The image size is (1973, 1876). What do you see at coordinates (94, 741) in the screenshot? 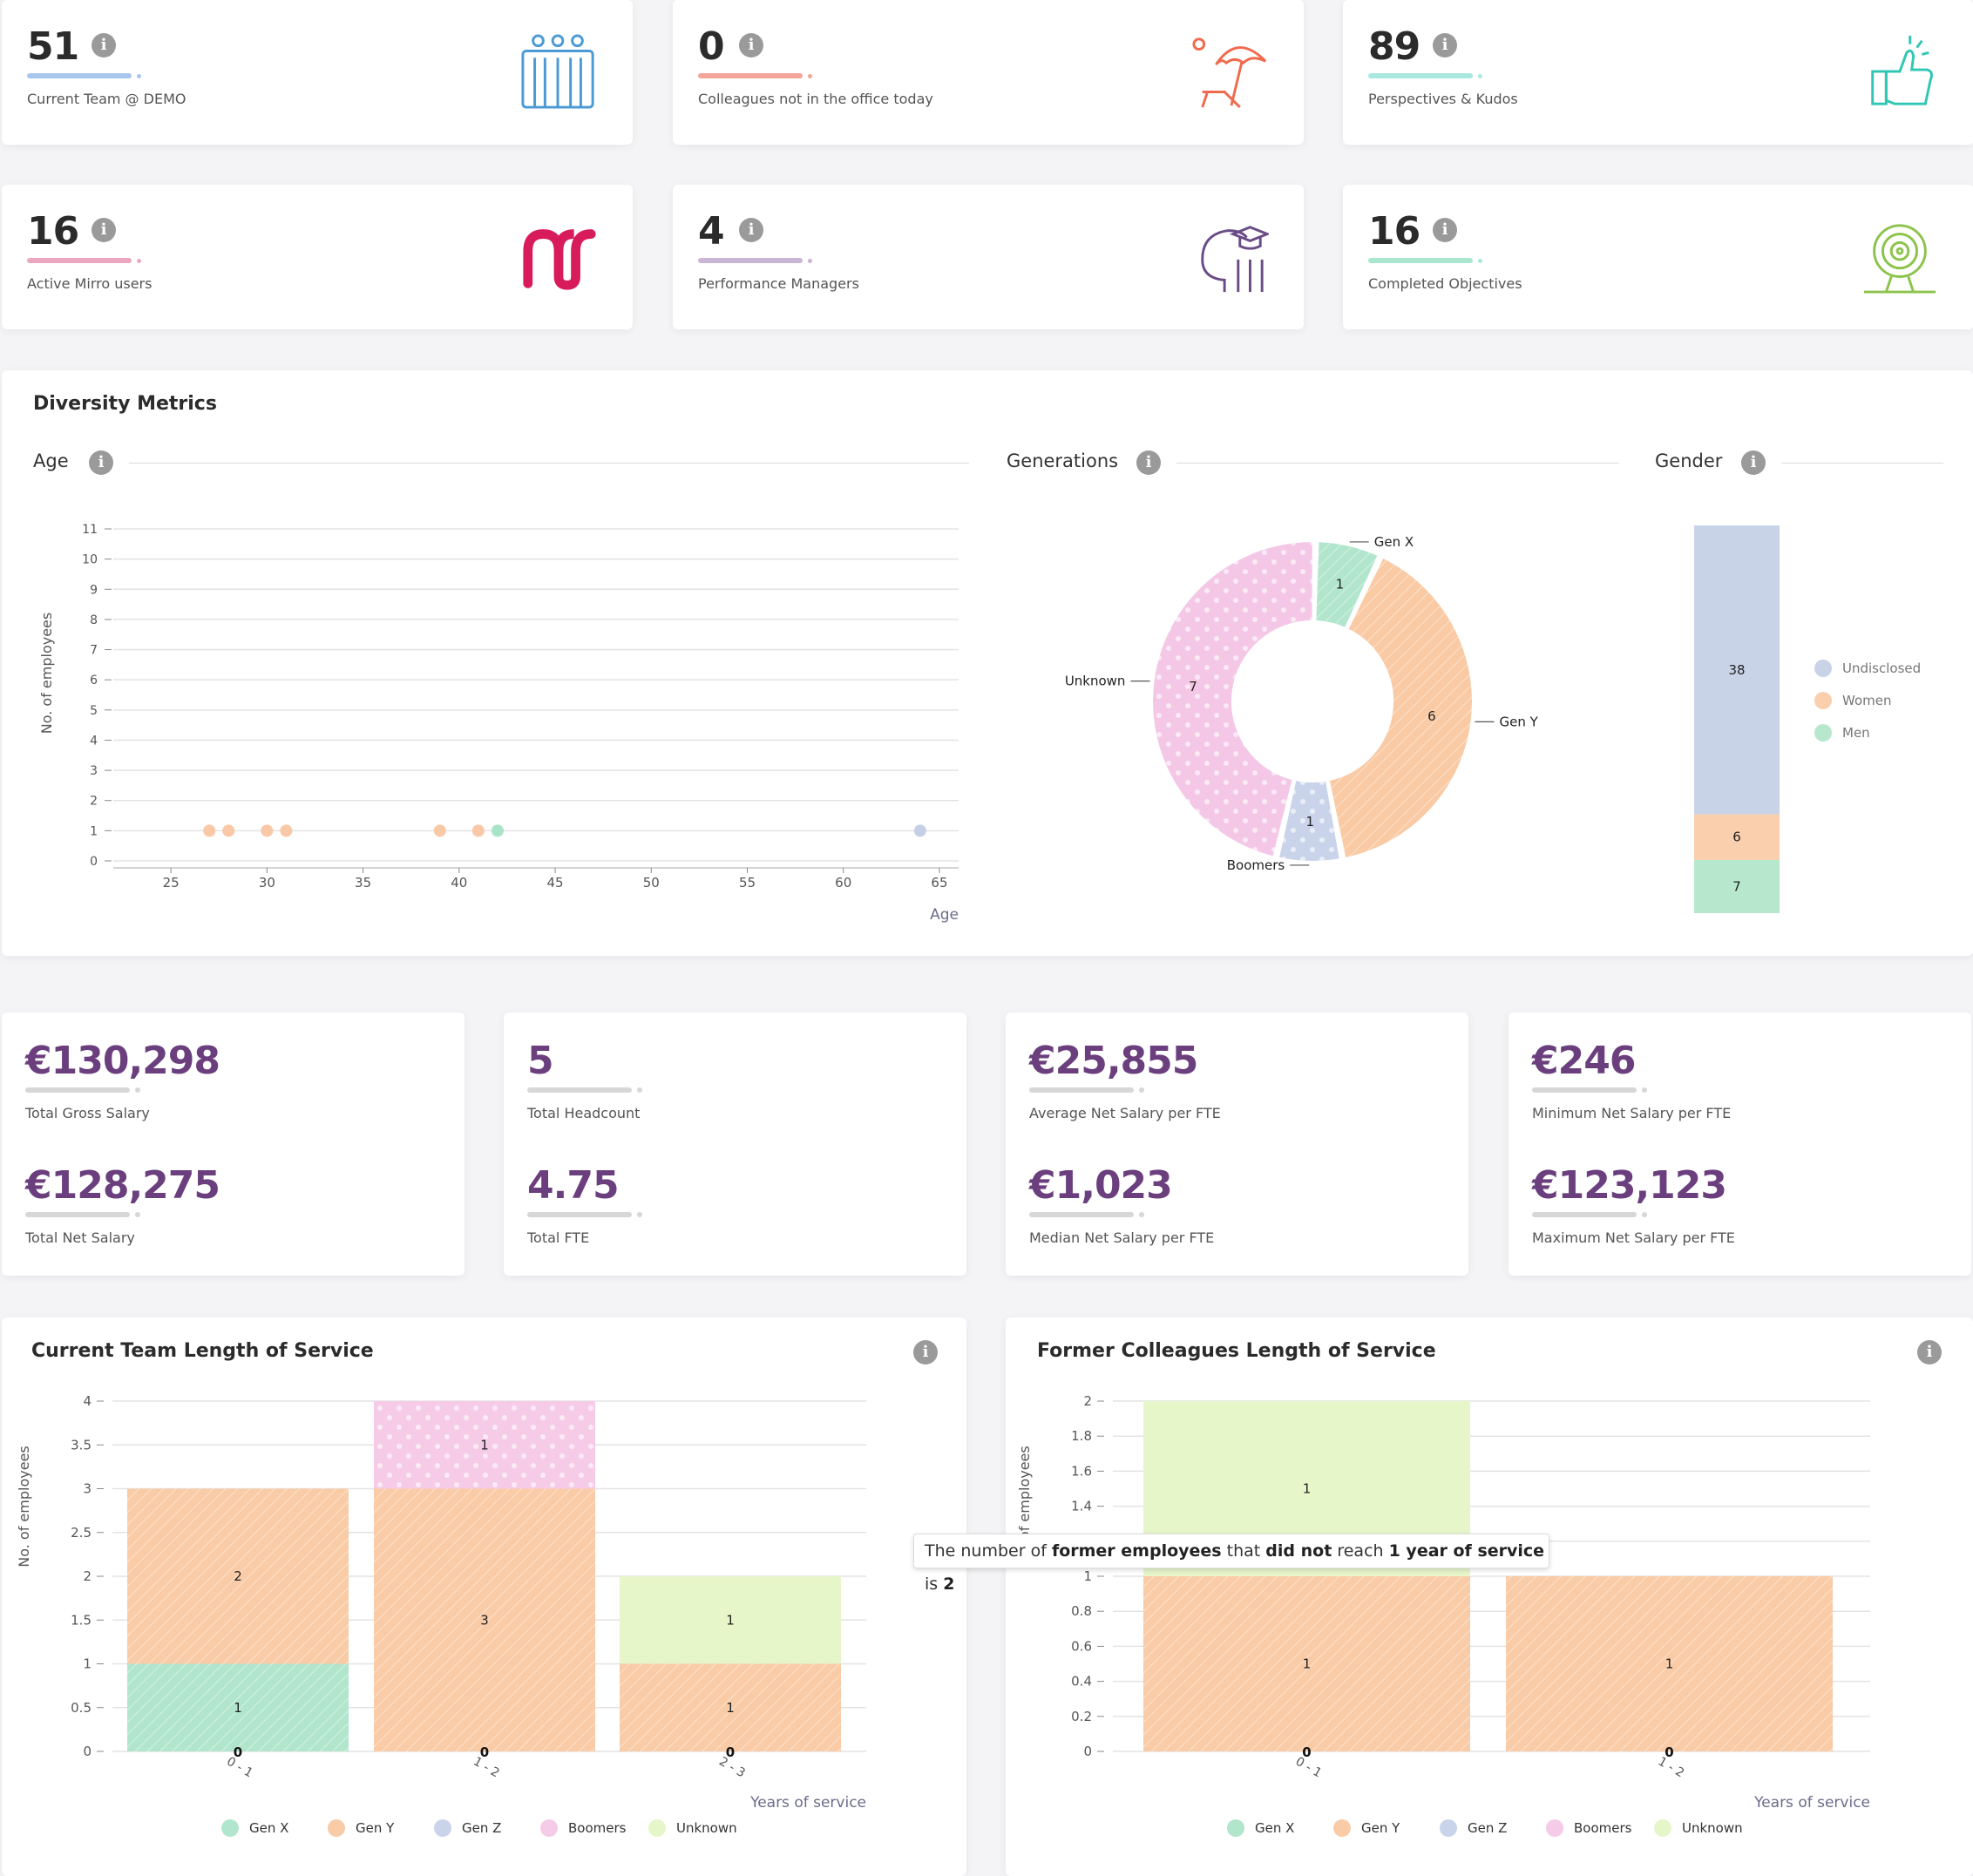
I see `y-tick-label: 4` at bounding box center [94, 741].